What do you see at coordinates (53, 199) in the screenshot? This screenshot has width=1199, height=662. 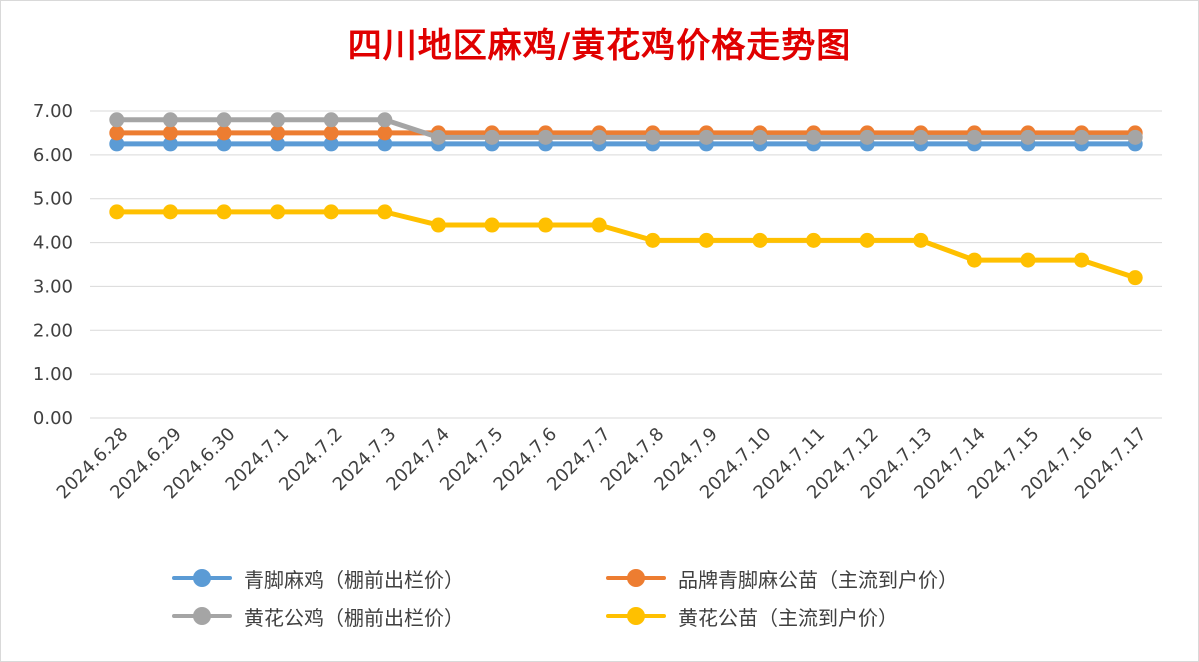 I see `y-tick-label: 5.00` at bounding box center [53, 199].